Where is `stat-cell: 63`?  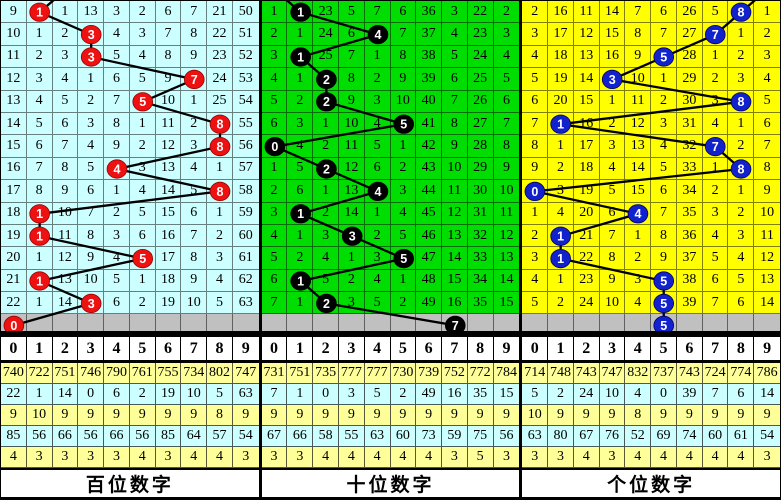
stat-cell: 63 is located at coordinates (535, 436).